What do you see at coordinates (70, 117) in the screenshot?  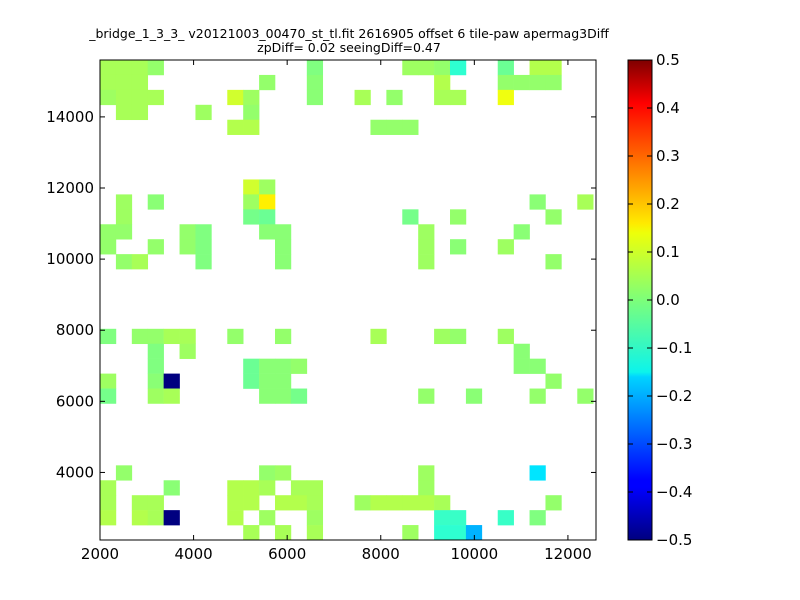 I see `y-tick-label: 14000` at bounding box center [70, 117].